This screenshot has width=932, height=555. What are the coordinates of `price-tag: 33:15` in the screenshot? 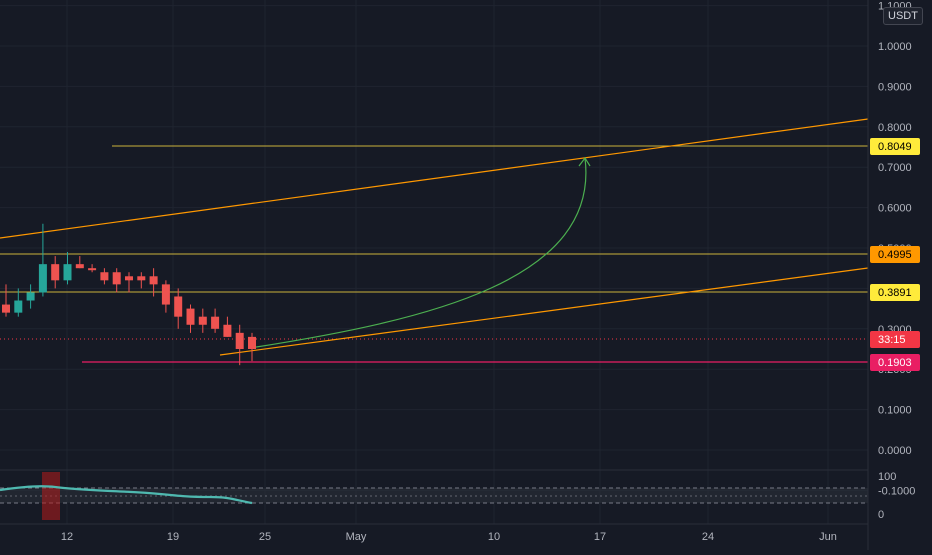 It's located at (895, 339).